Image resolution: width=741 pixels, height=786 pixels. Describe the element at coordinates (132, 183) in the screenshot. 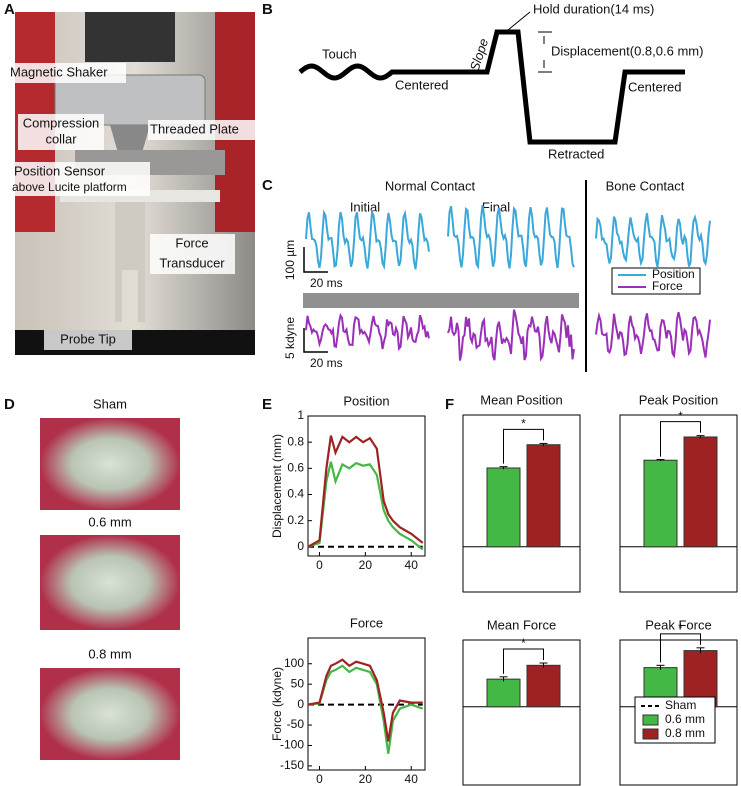

I see `photo-a` at that location.